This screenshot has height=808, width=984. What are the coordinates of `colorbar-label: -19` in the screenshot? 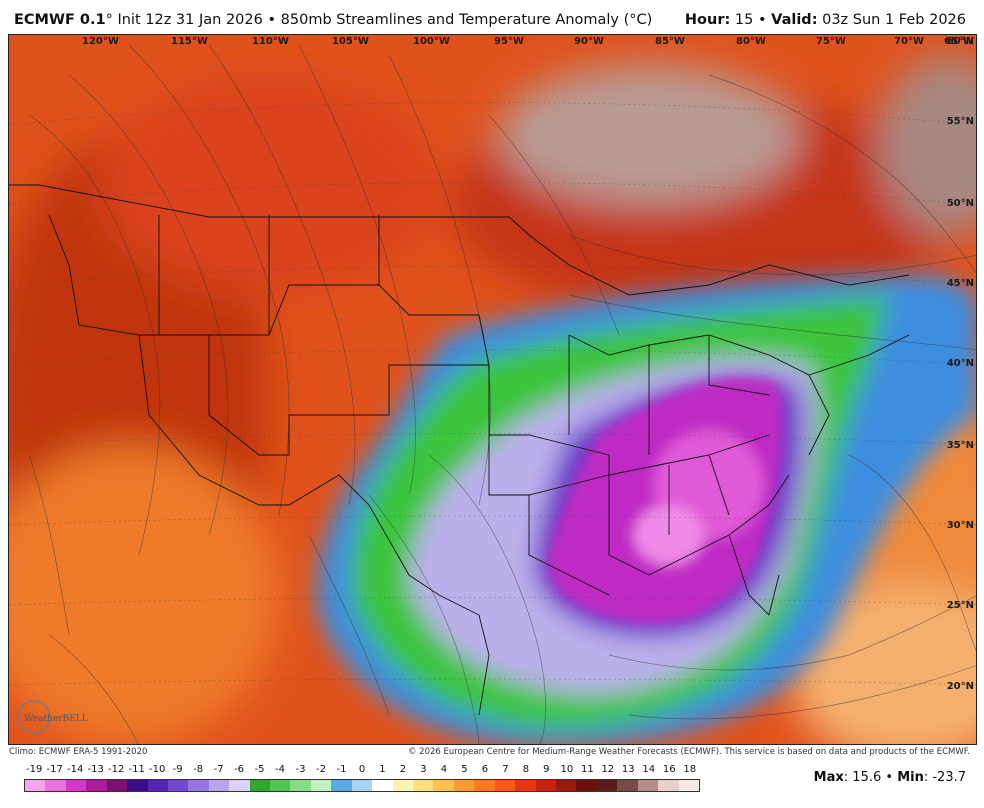 It's located at (34, 769).